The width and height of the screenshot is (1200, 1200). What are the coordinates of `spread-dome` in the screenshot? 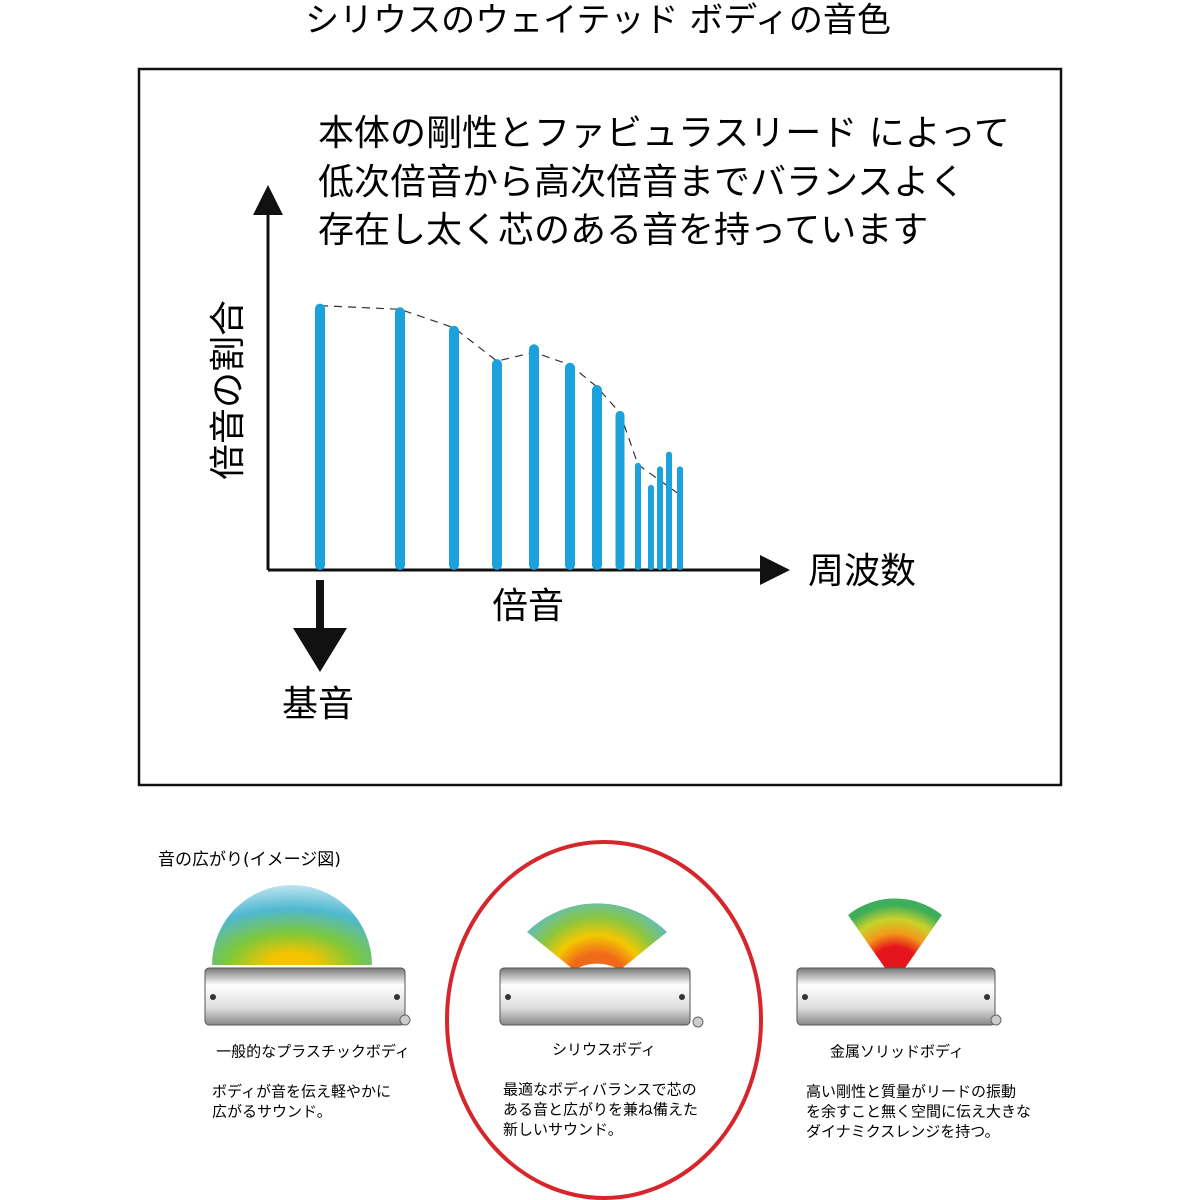 It's located at (292, 925).